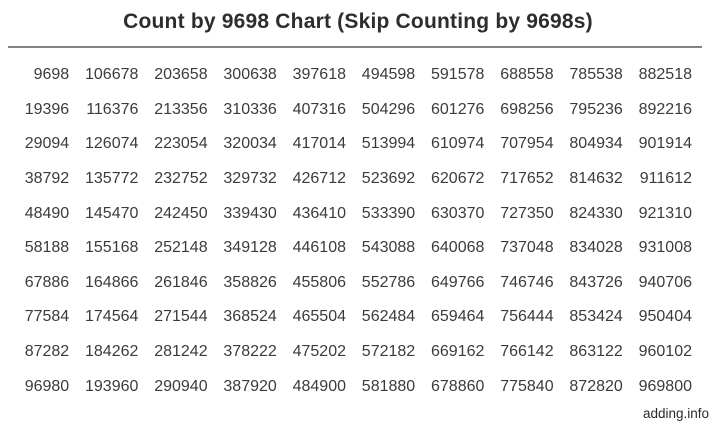  I want to click on table-cell: 96980, so click(47, 386).